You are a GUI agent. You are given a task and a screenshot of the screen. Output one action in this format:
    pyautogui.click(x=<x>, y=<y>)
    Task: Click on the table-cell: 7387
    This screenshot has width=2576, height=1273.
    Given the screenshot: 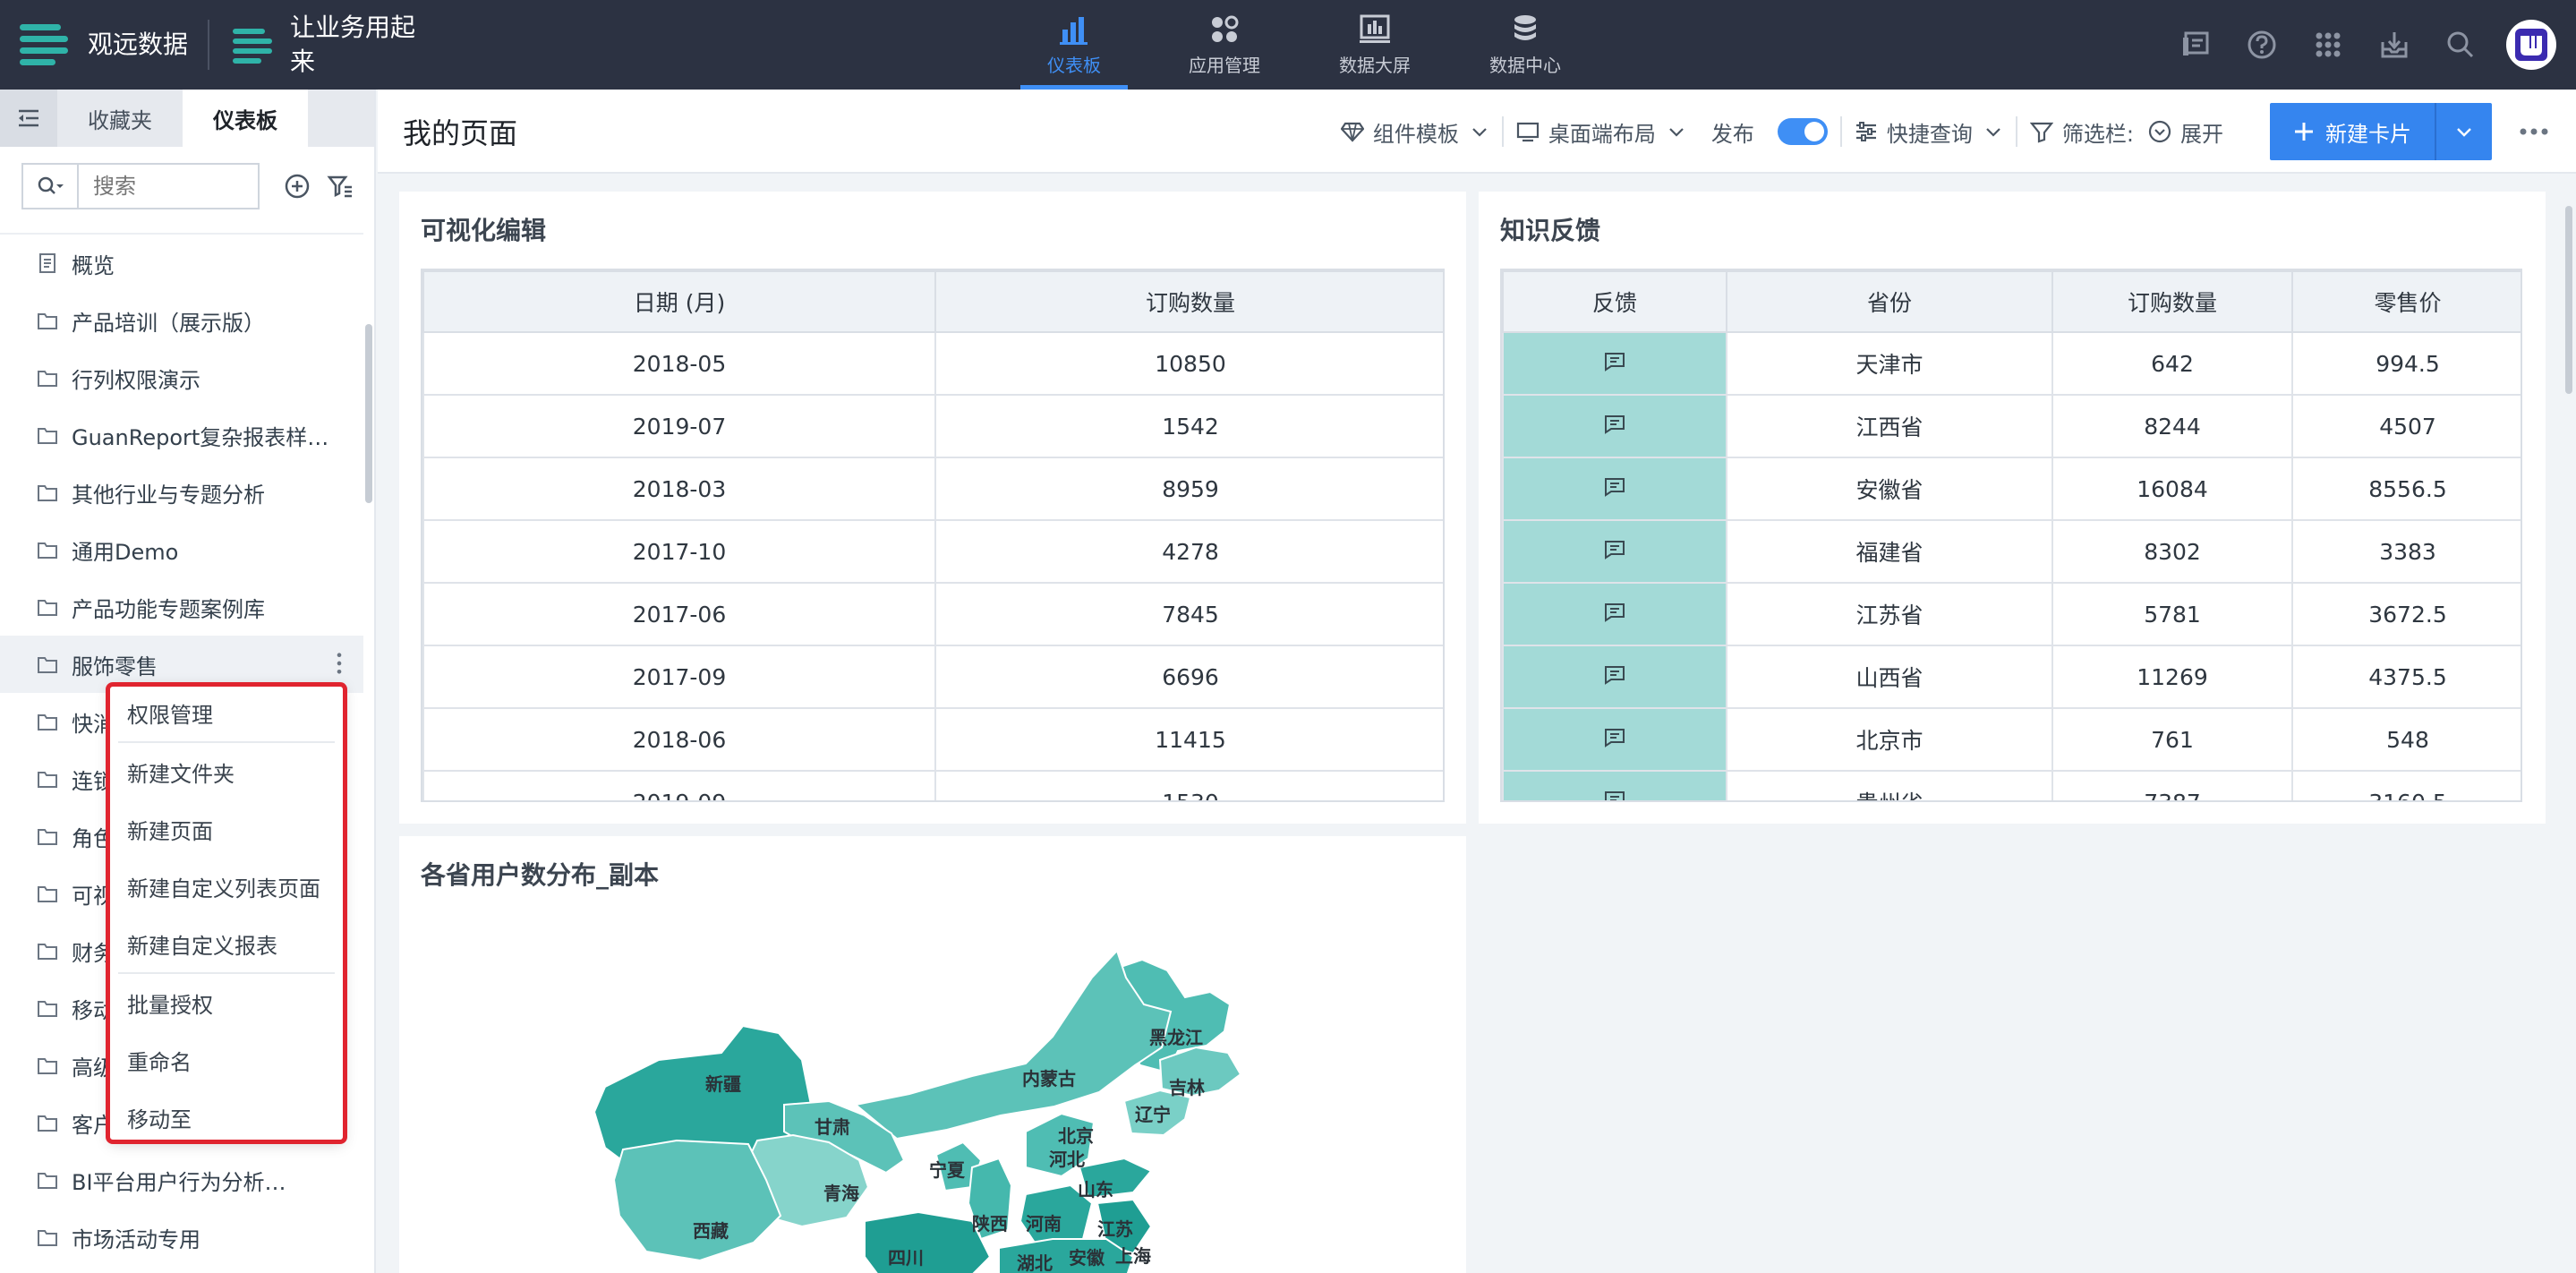 What is the action you would take?
    pyautogui.click(x=2172, y=785)
    